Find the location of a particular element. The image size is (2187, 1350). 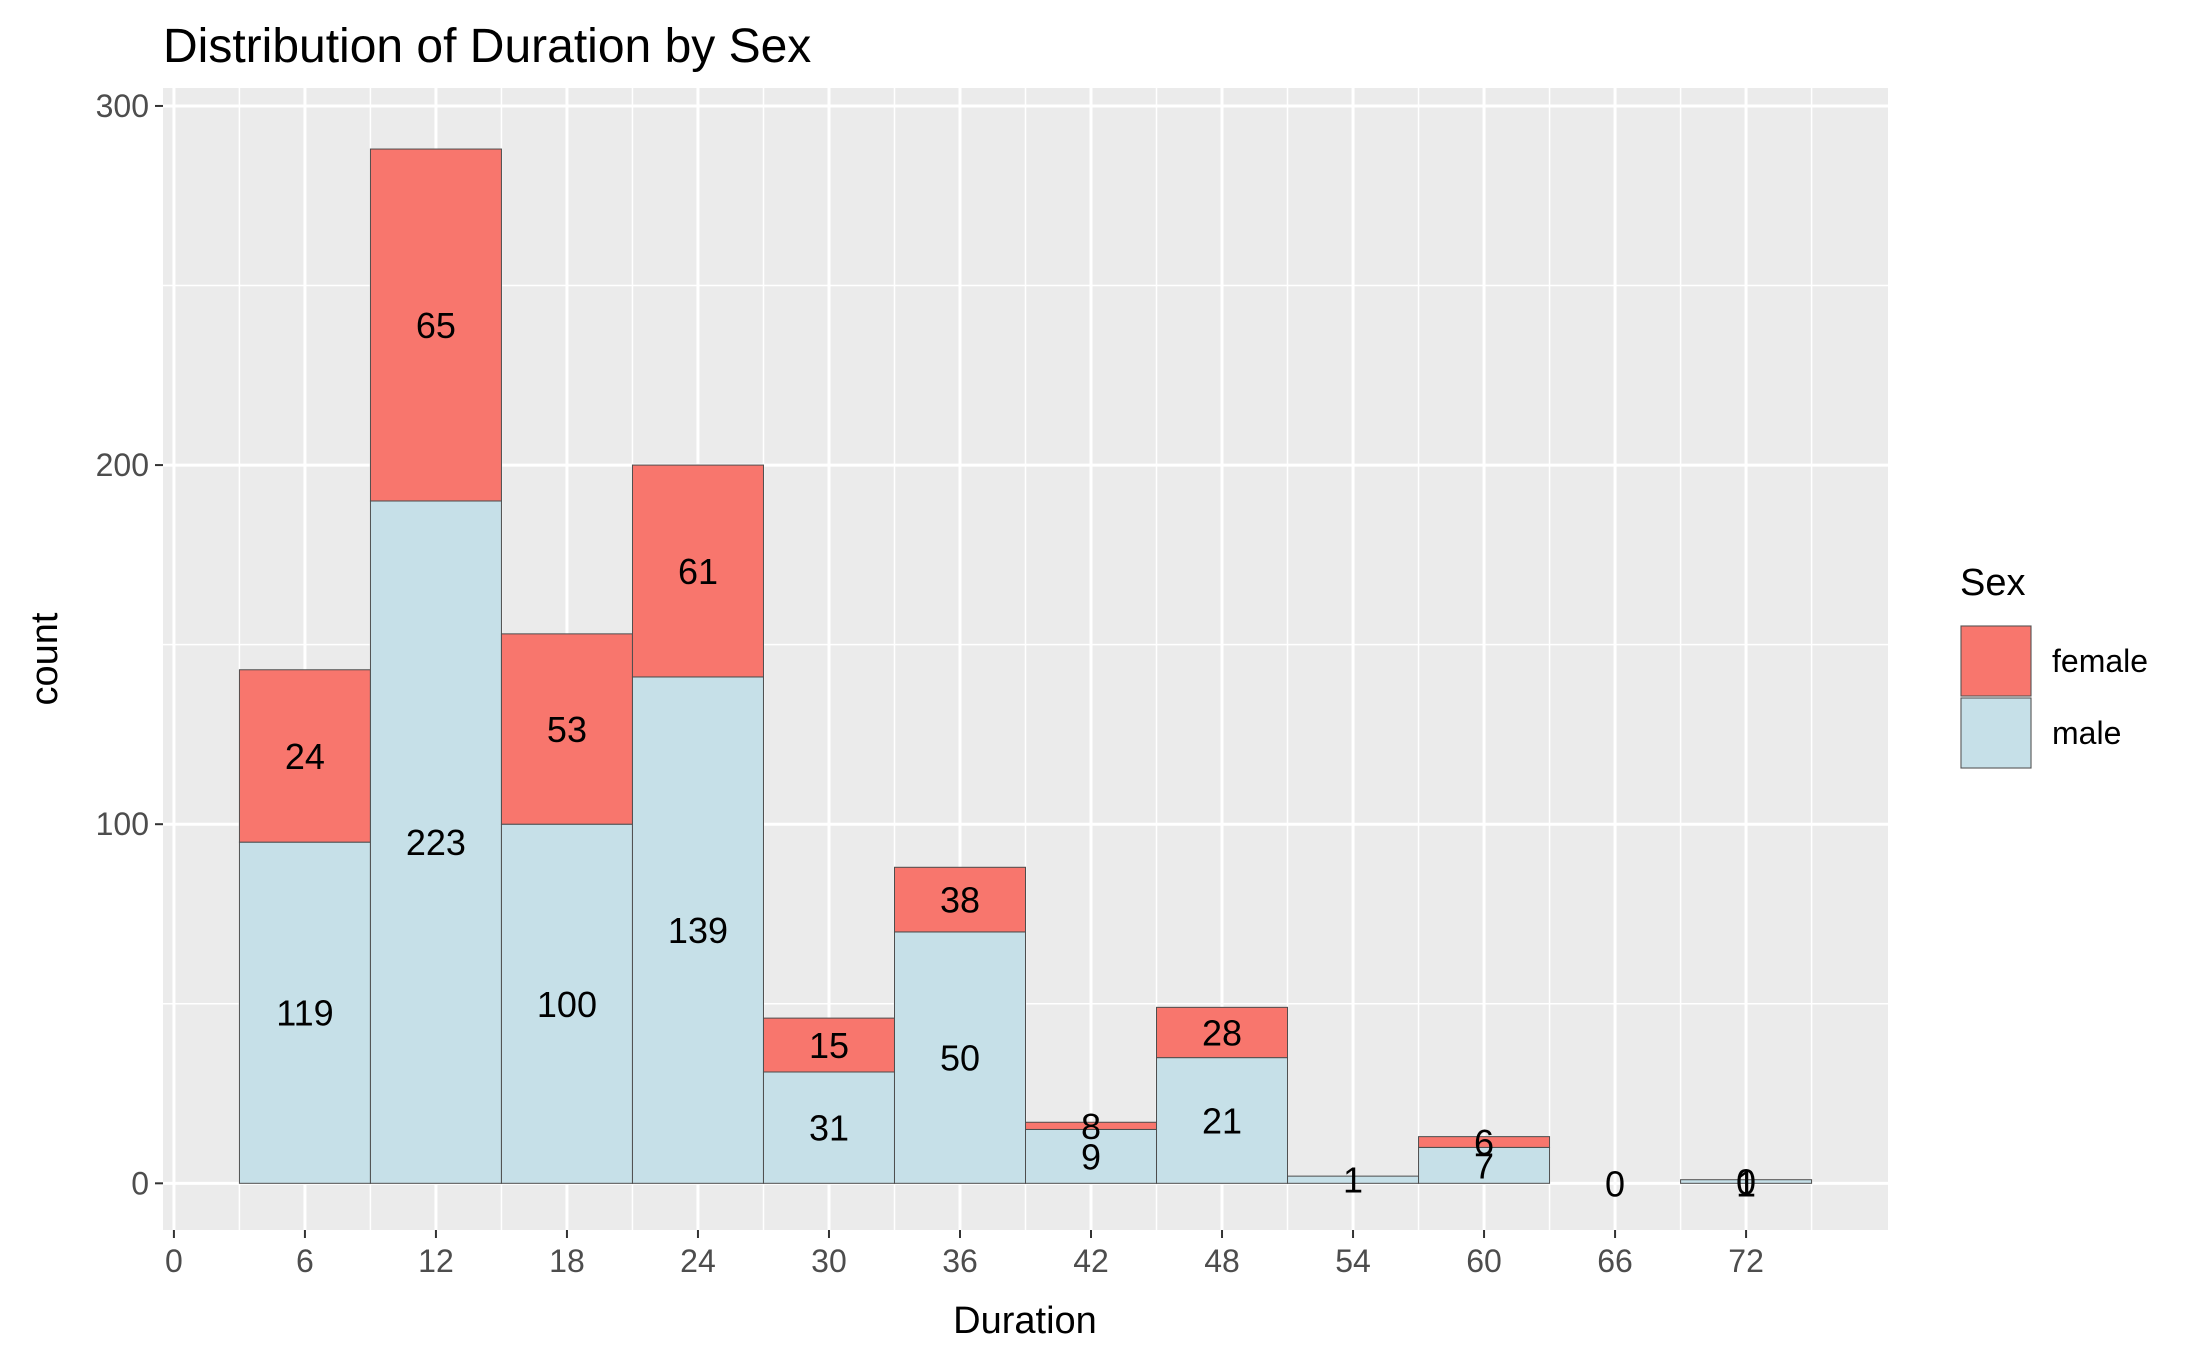

bar-label-male: 223 is located at coordinates (436, 842).